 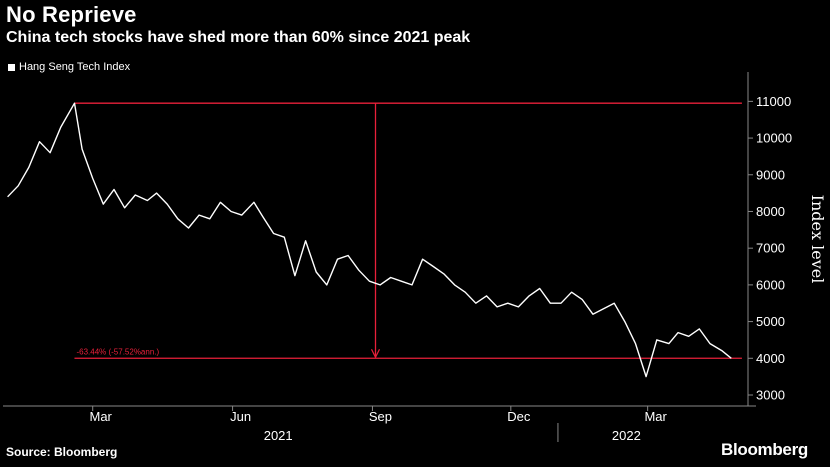 I want to click on y-tick-label: 4000, so click(x=770, y=358).